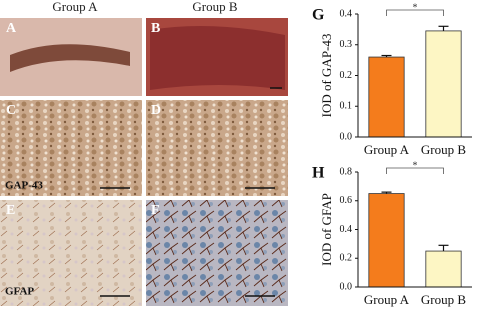 This screenshot has width=500, height=310. I want to click on stain-label: GAP-43, so click(24, 186).